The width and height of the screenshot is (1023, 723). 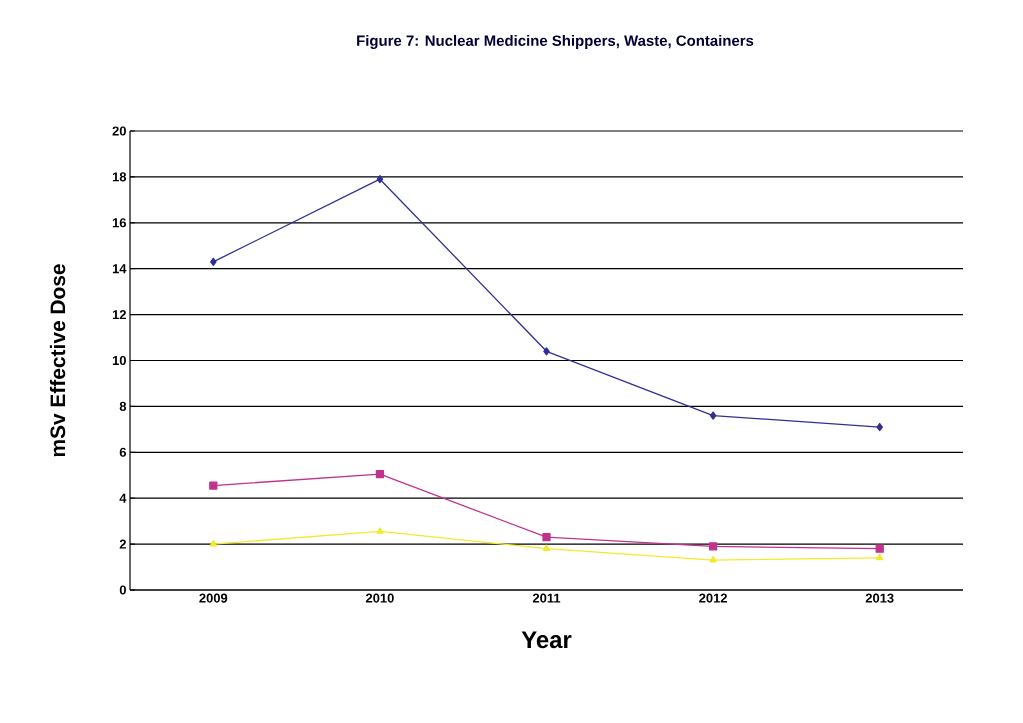 I want to click on y-tick-label: 8, so click(x=123, y=406).